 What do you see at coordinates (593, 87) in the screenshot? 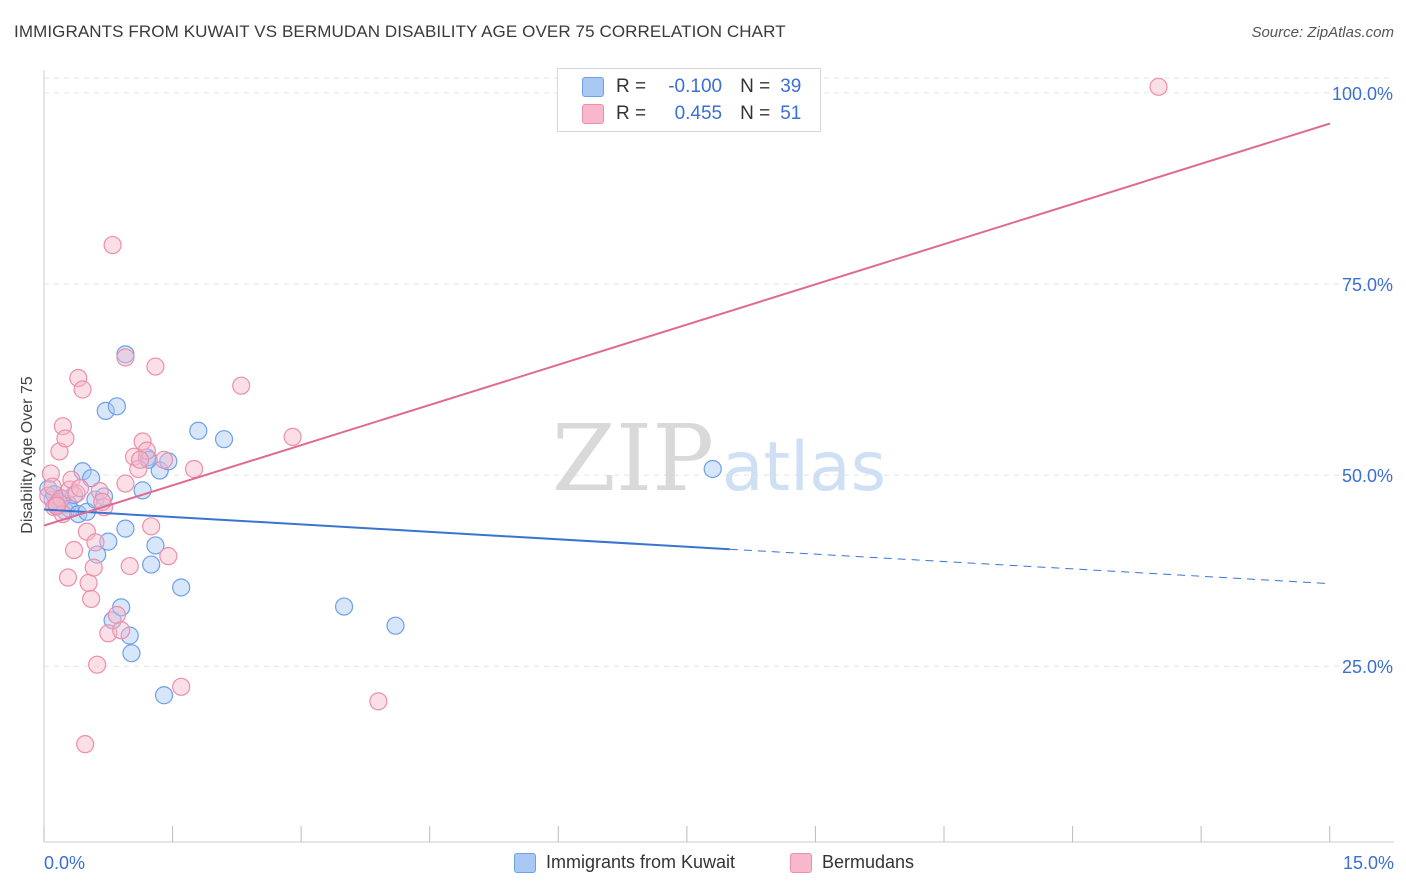
I see `kuwait-swatch` at bounding box center [593, 87].